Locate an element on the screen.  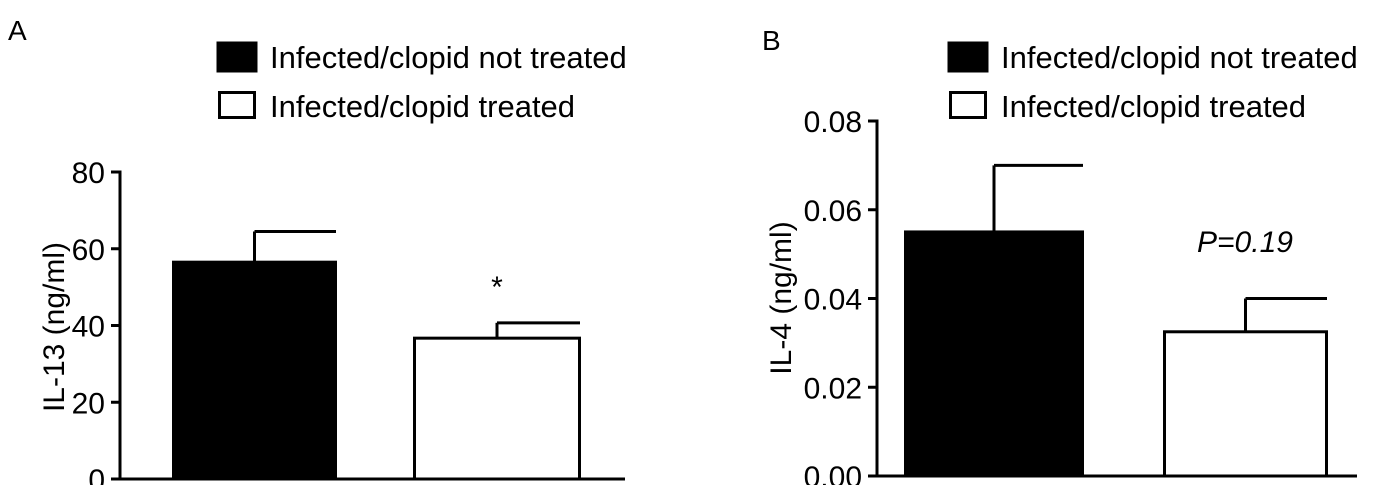
panel-a-y-axis-title: IL-13 (ng/ml) is located at coordinates (54, 327).